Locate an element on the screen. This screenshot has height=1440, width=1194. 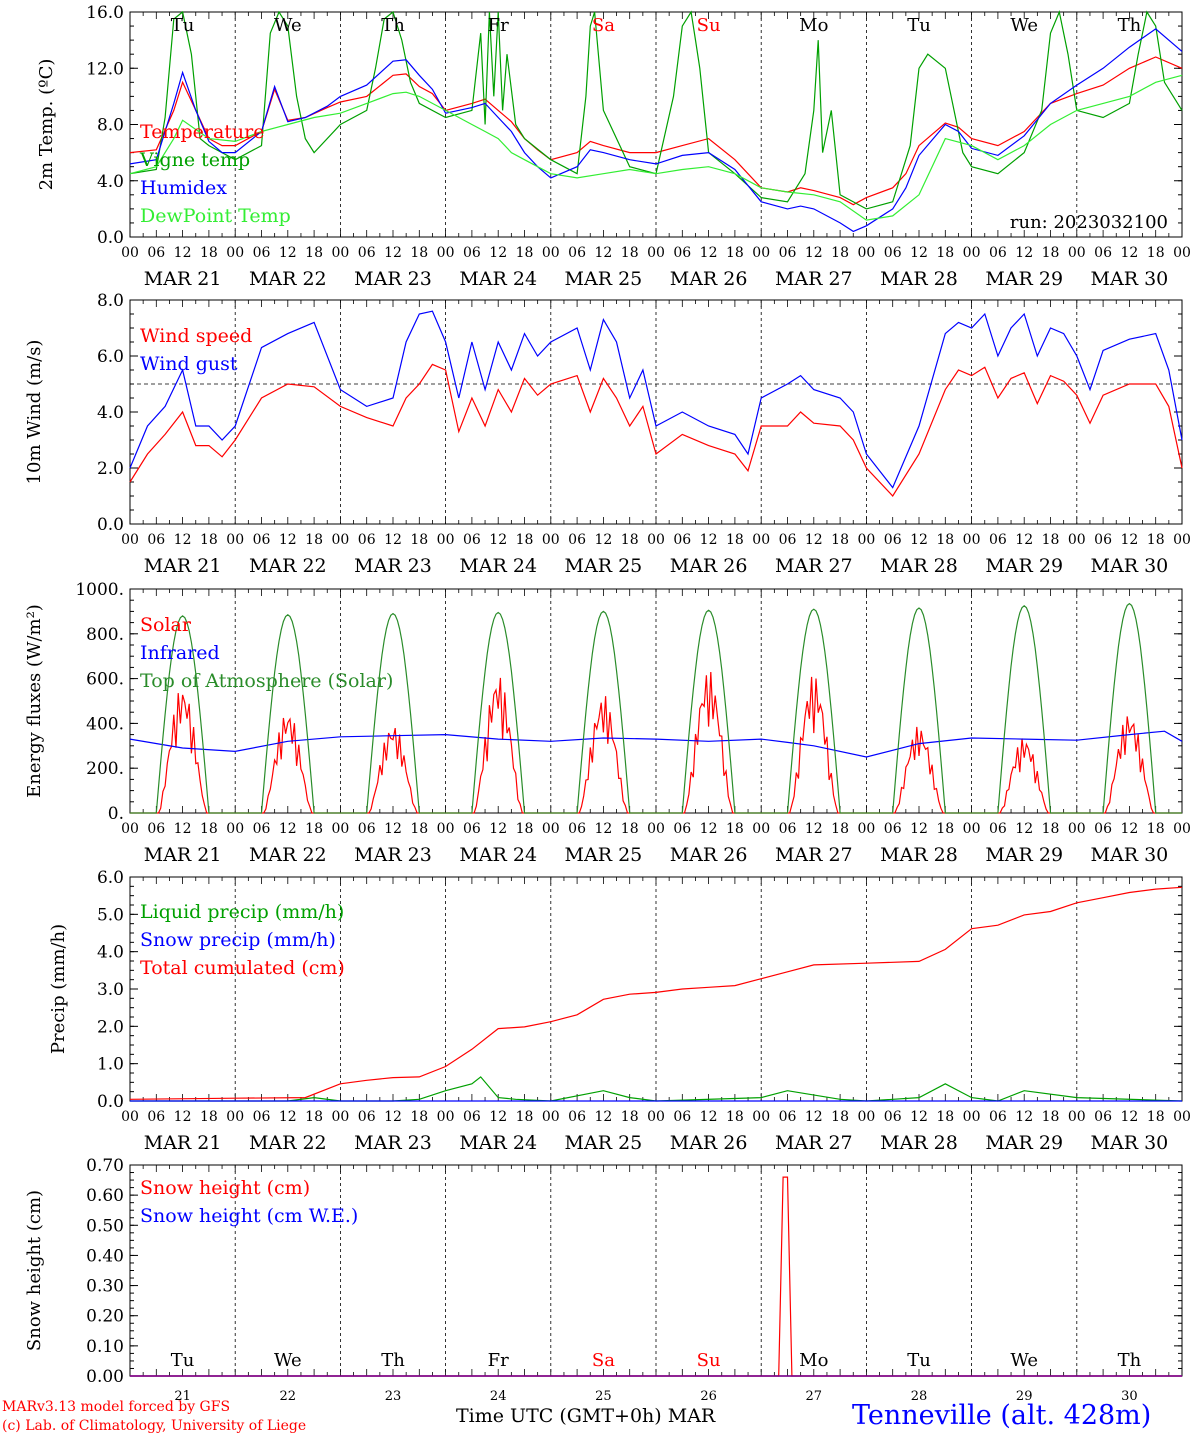
y-tick-label: 0.30 is located at coordinates (105, 1287).